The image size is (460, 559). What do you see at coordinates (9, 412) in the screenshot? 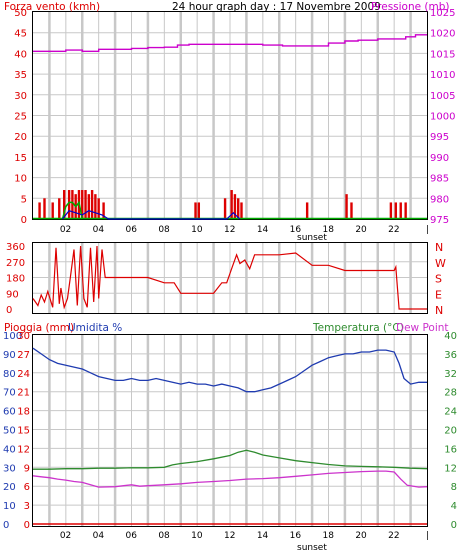
I see `humidity-y-tick-label: 60` at bounding box center [9, 412].